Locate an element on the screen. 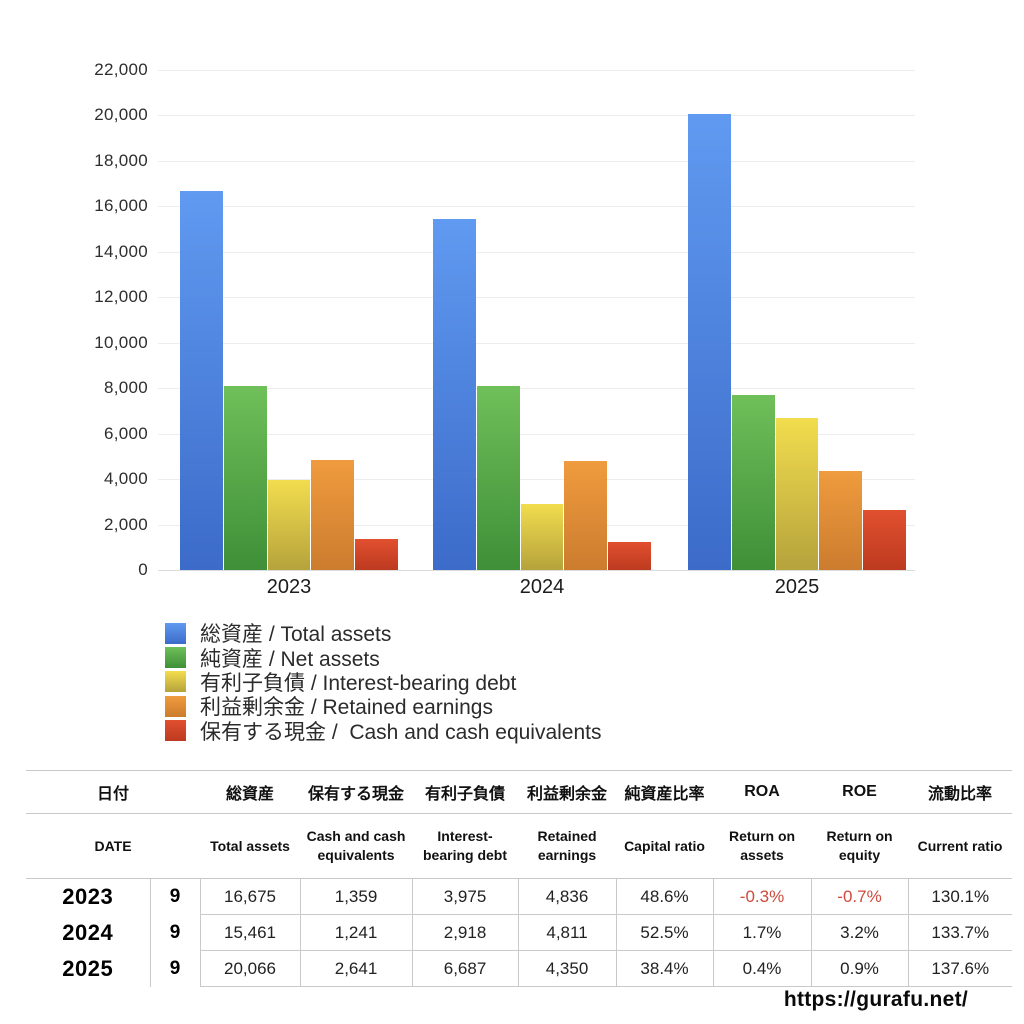 This screenshot has height=1024, width=1024. table-cell-value: 137.6% is located at coordinates (960, 968).